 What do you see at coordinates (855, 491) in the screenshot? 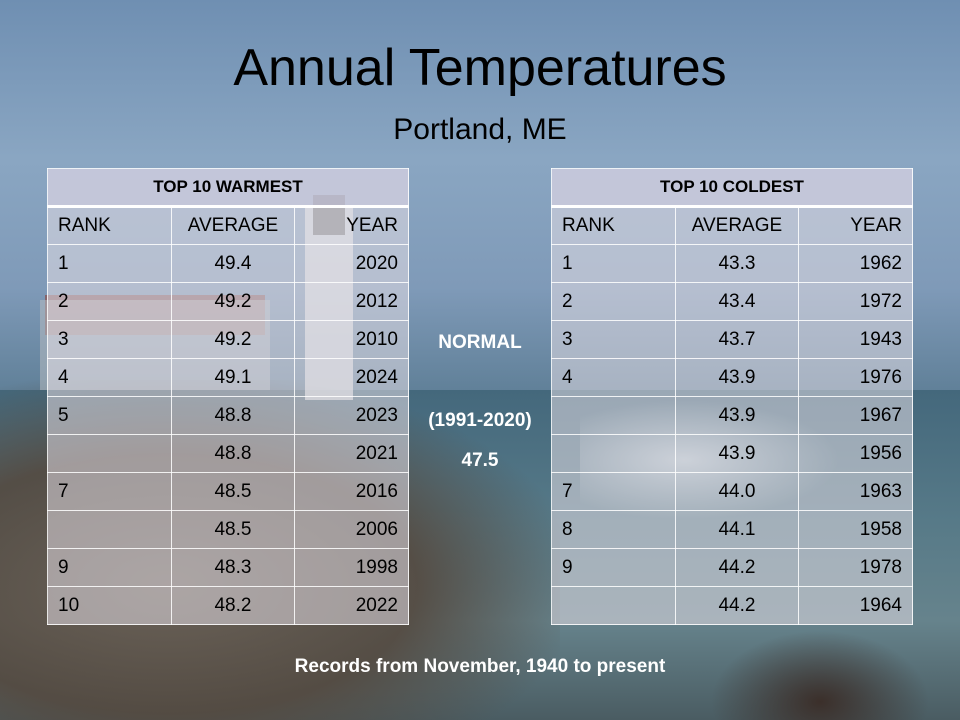
I see `year-cell: 1963` at bounding box center [855, 491].